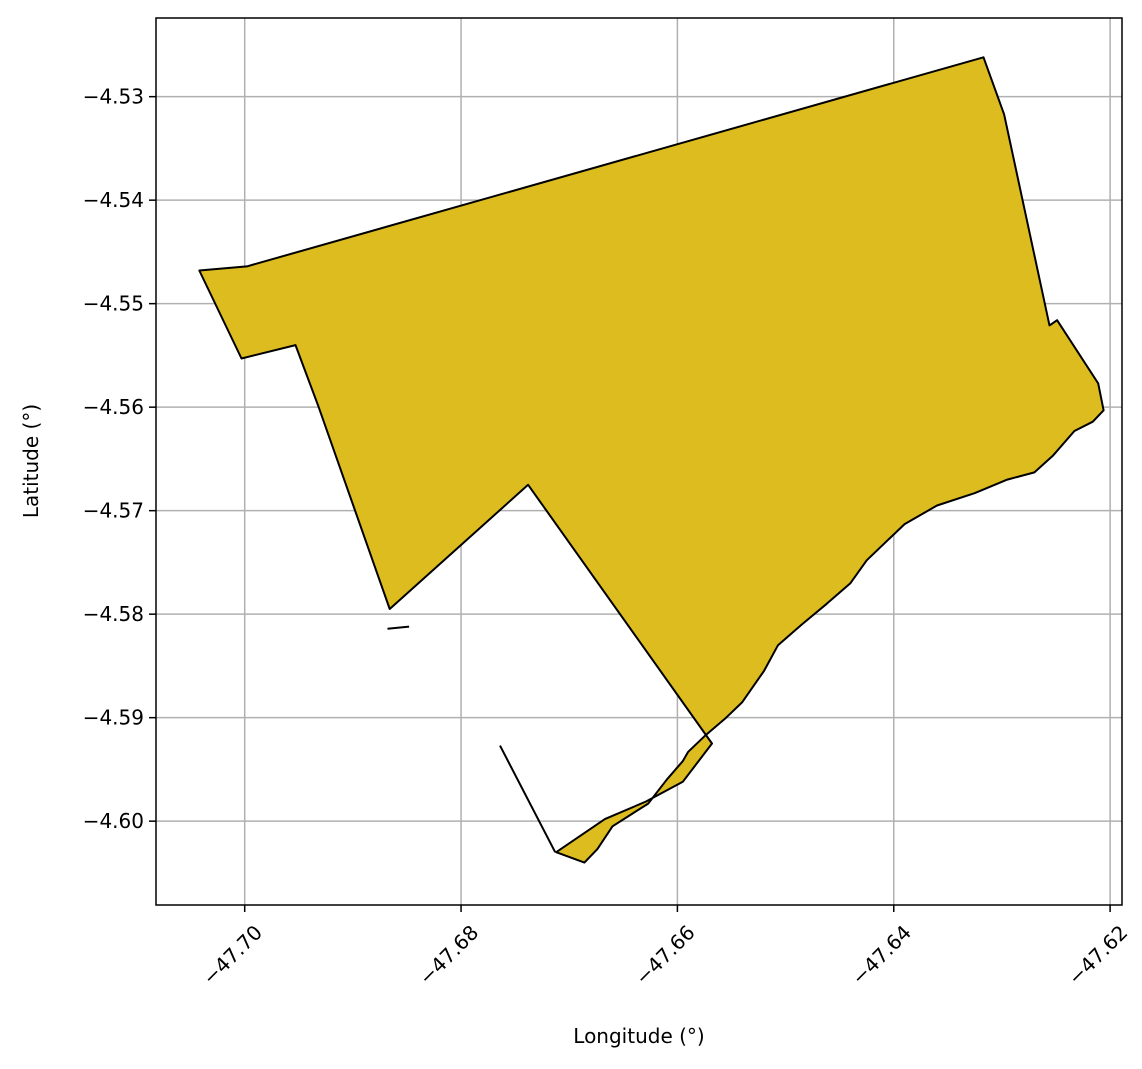  I want to click on x-tick-label: −47.66, so click(664, 954).